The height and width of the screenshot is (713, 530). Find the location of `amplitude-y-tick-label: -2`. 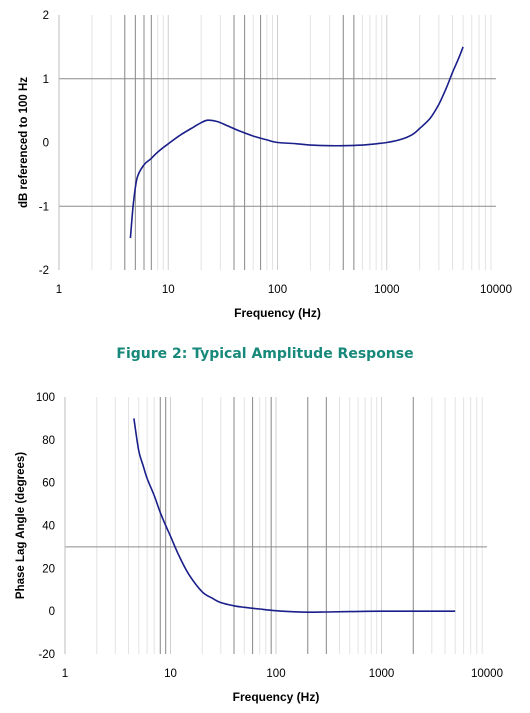

amplitude-y-tick-label: -2 is located at coordinates (44, 271).